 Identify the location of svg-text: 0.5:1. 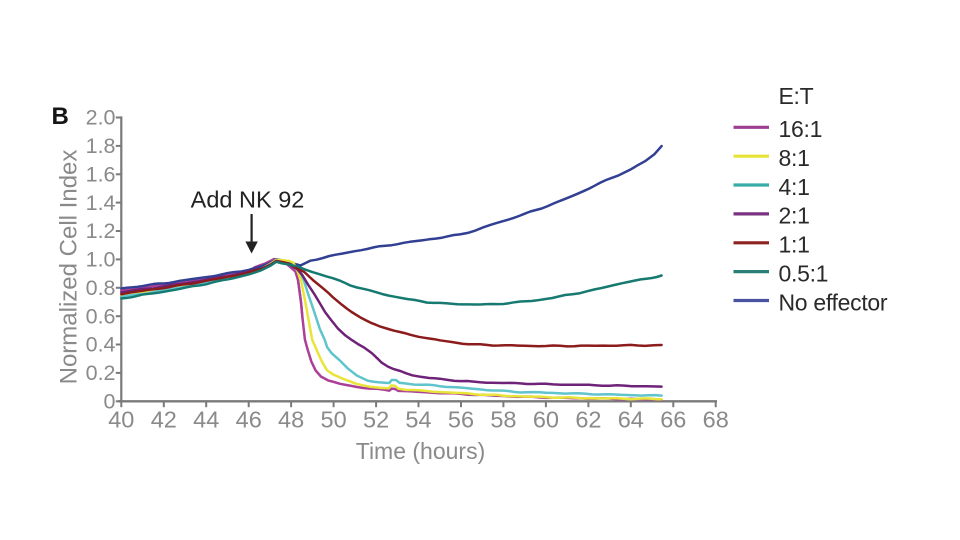
(804, 273).